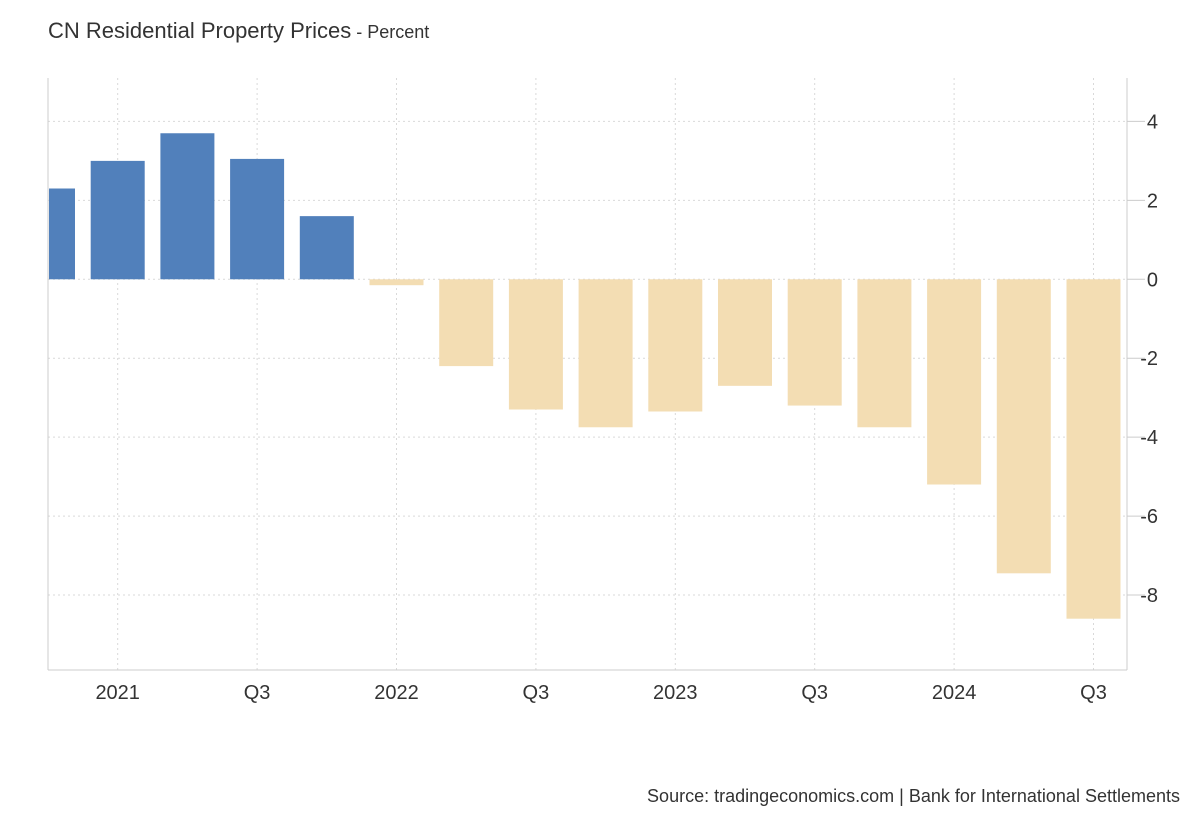  Describe the element at coordinates (200, 30) in the screenshot. I see `chart-title: CN Residential Property Prices` at that location.